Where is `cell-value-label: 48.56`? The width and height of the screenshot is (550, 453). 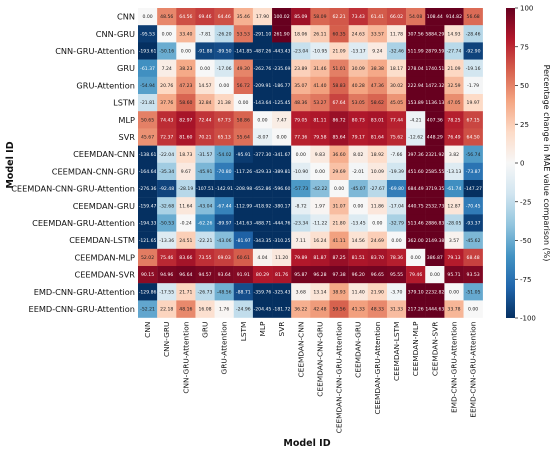
cell-value-label: 48.56 is located at coordinates (166, 17).